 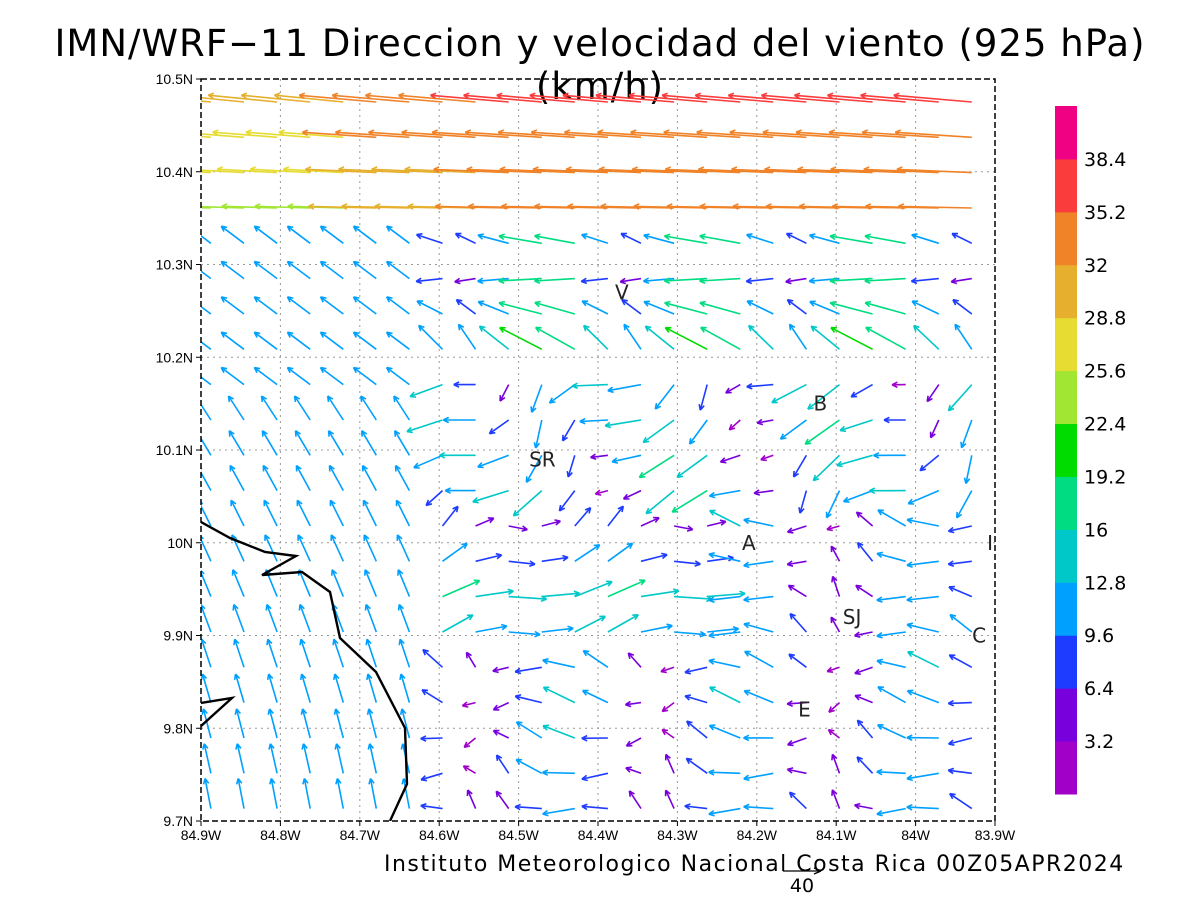 I want to click on colorbar-label: 19.2, so click(x=1105, y=477).